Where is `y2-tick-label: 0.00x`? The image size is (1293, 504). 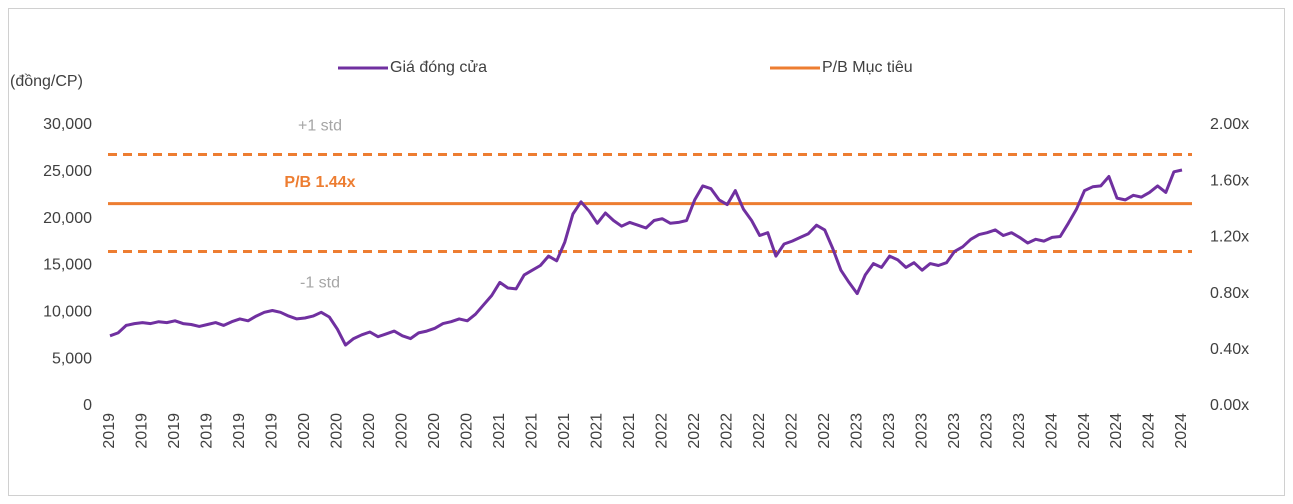 y2-tick-label: 0.00x is located at coordinates (1229, 405).